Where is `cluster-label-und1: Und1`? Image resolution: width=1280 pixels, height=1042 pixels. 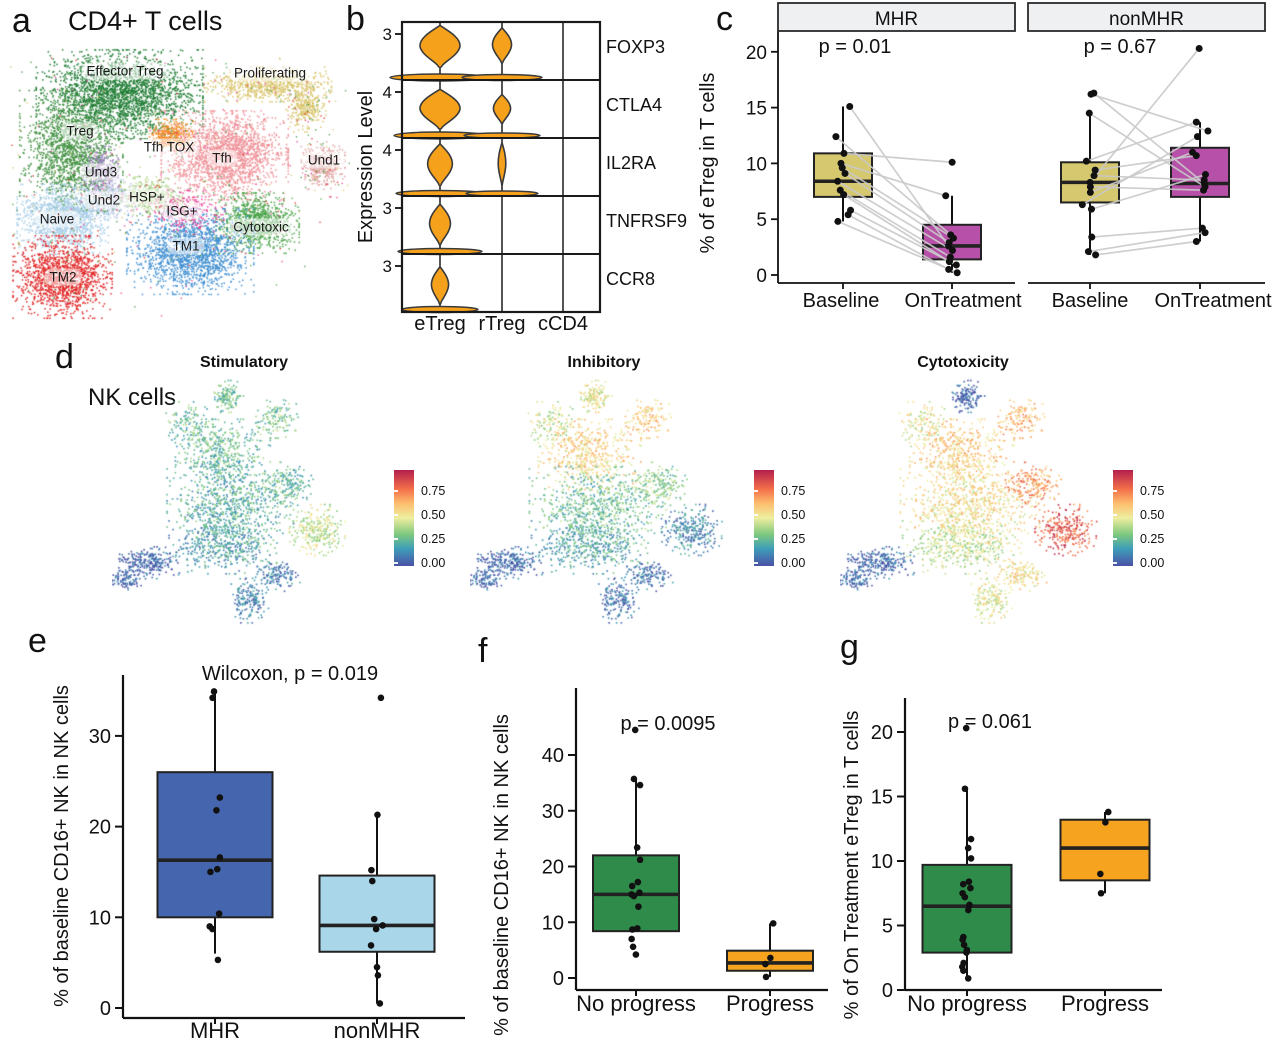
cluster-label-und1: Und1 is located at coordinates (324, 160).